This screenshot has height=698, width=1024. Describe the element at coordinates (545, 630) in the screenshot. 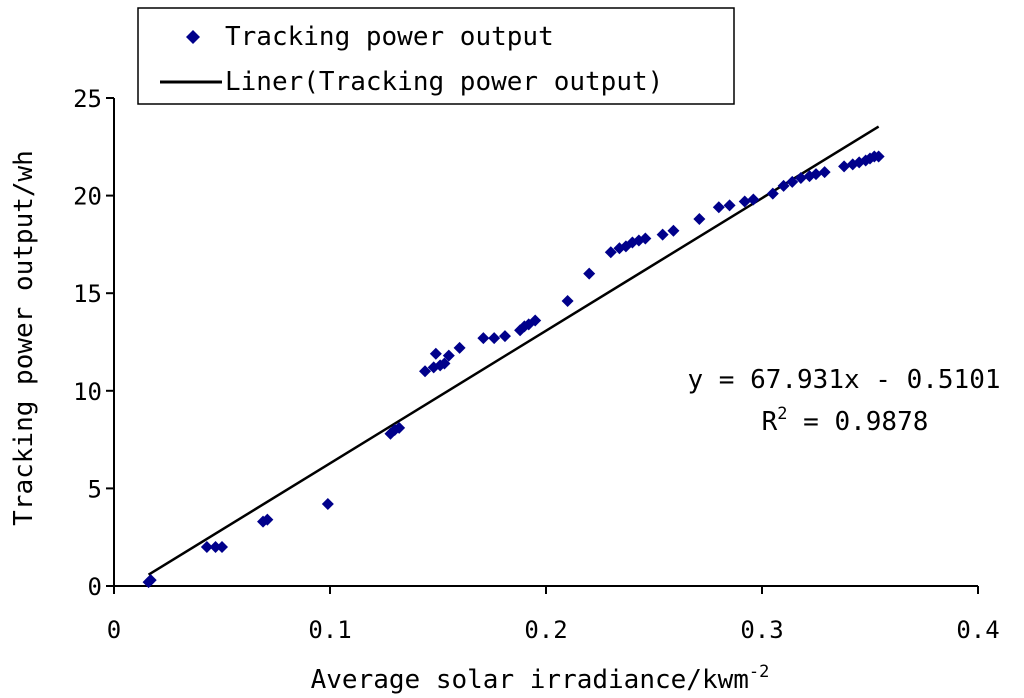

I see `x-tick-label: 0.2` at that location.